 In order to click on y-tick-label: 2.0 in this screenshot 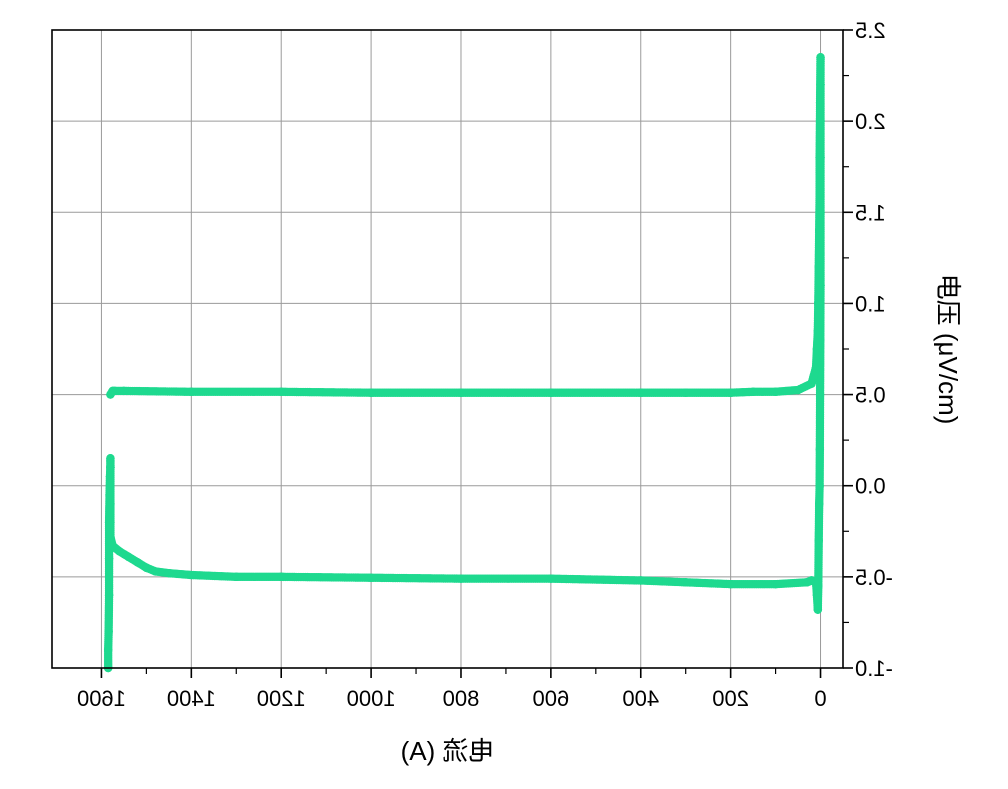, I will do `click(870, 121)`.